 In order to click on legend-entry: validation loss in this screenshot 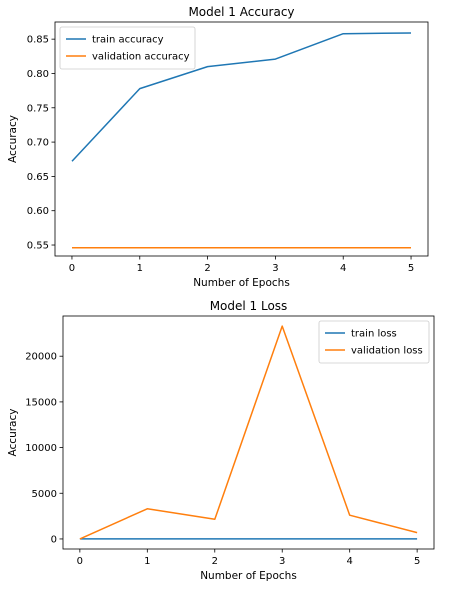, I will do `click(387, 351)`.